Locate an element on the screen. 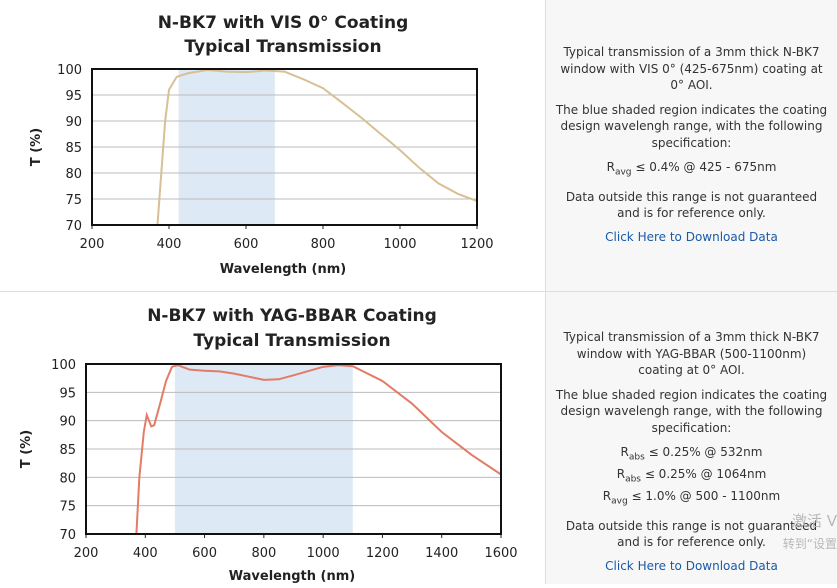  chart-title: N-BK7 with VIS 0° Coating is located at coordinates (283, 23).